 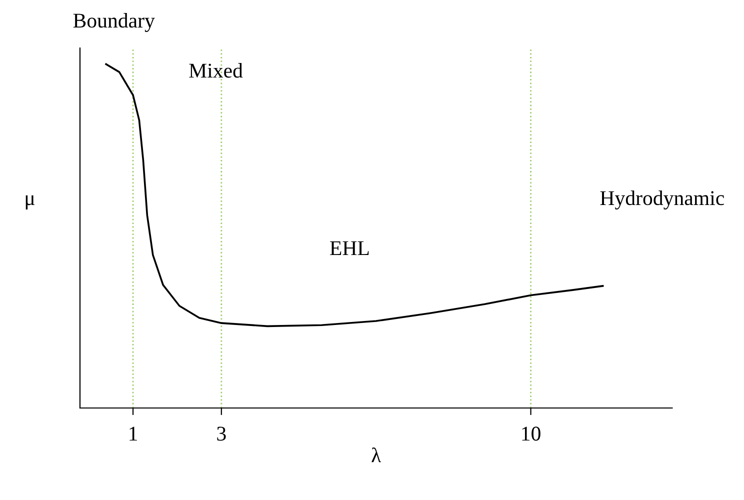 I want to click on x-tick-label: 1, so click(x=133, y=433).